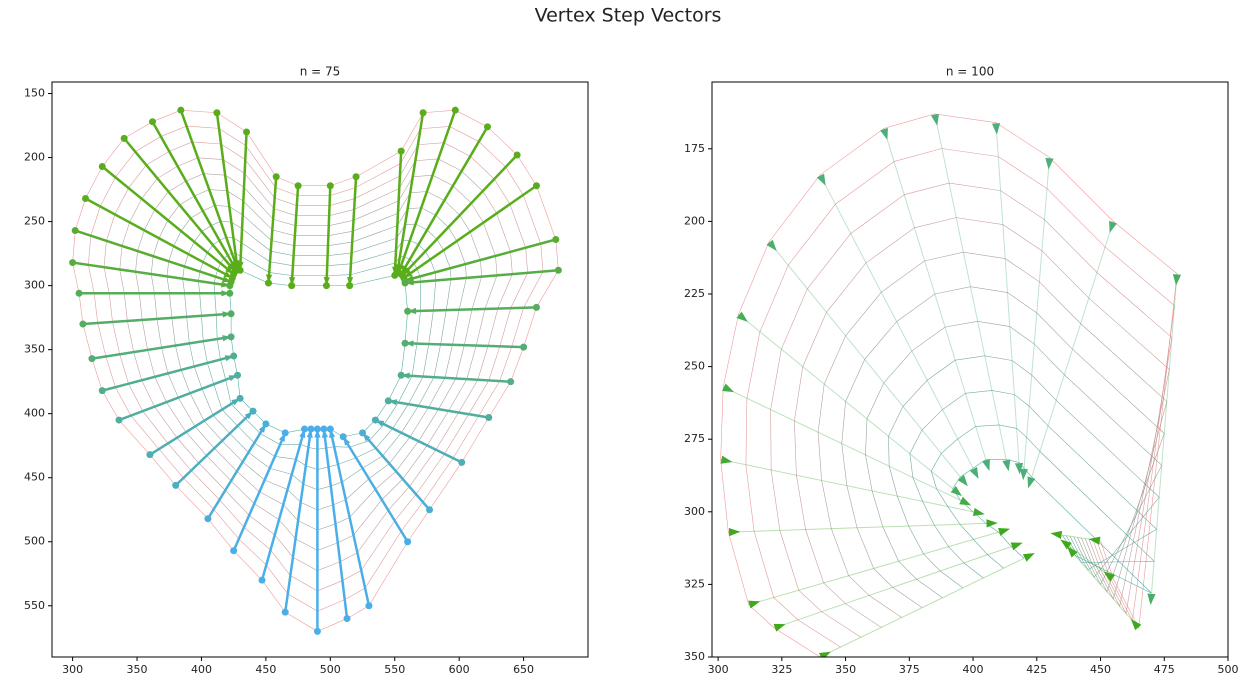 Image resolution: width=1257 pixels, height=685 pixels. Describe the element at coordinates (330, 669) in the screenshot. I see `x-tick-label: 500` at that location.